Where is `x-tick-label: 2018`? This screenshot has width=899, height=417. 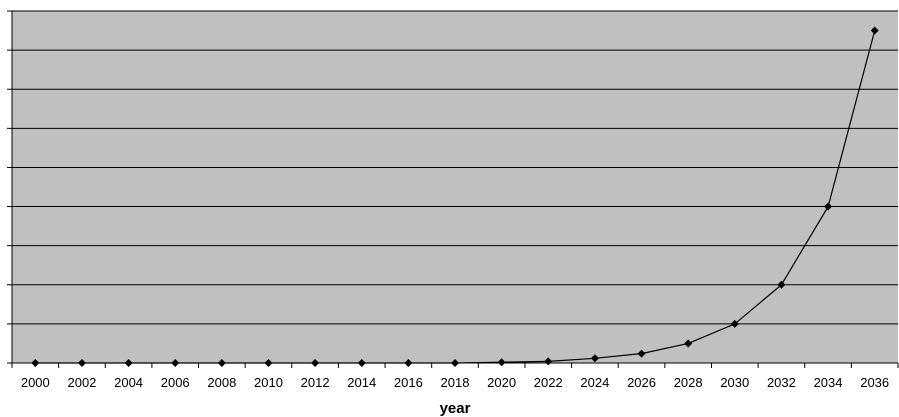 x-tick-label: 2018 is located at coordinates (455, 382).